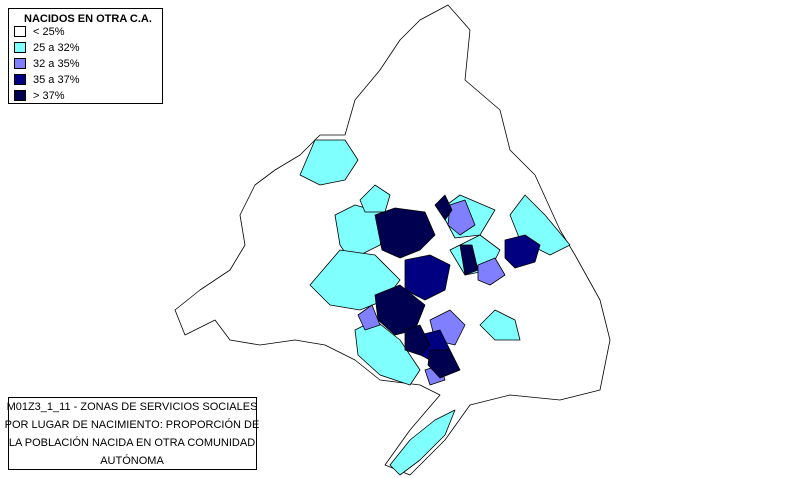 The height and width of the screenshot is (478, 788). What do you see at coordinates (49, 96) in the screenshot?
I see `legend-label: > 37%` at bounding box center [49, 96].